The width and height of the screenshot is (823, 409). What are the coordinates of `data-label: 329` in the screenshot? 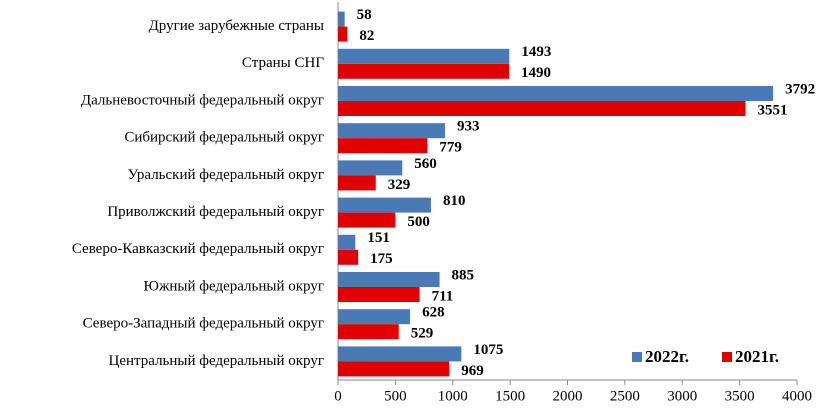 It's located at (399, 185).